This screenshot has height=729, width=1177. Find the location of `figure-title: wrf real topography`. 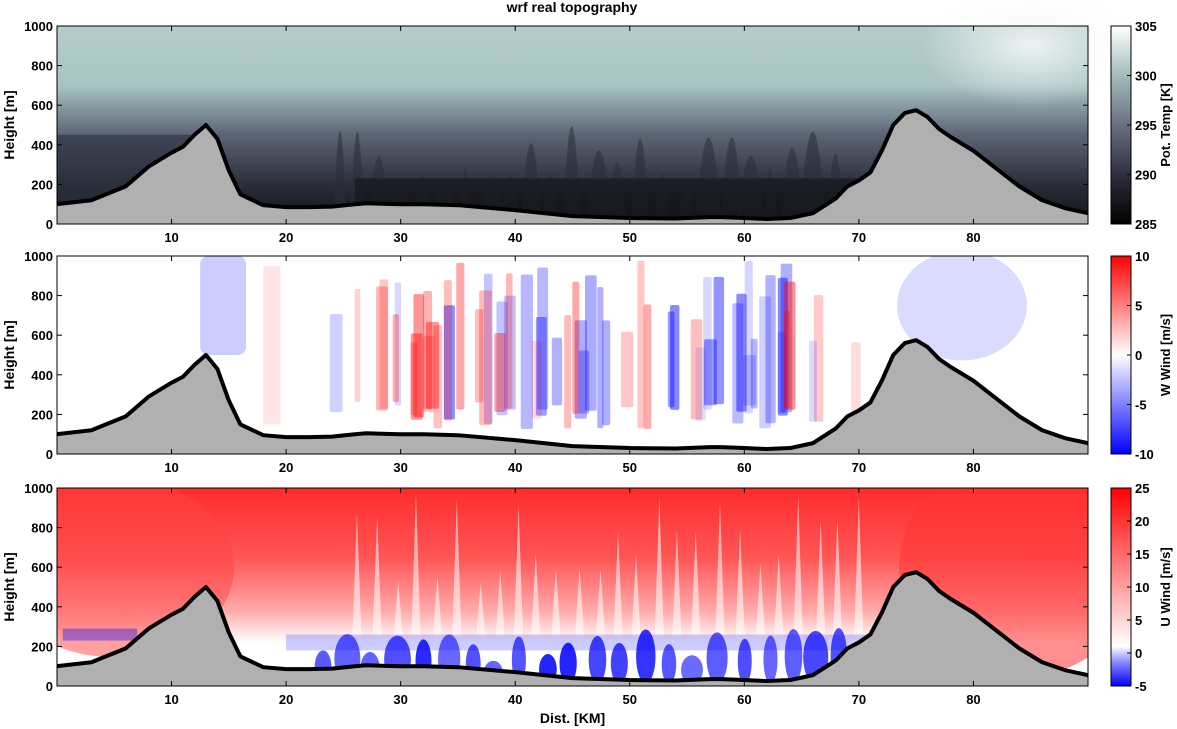

figure-title: wrf real topography is located at coordinates (572, 7).